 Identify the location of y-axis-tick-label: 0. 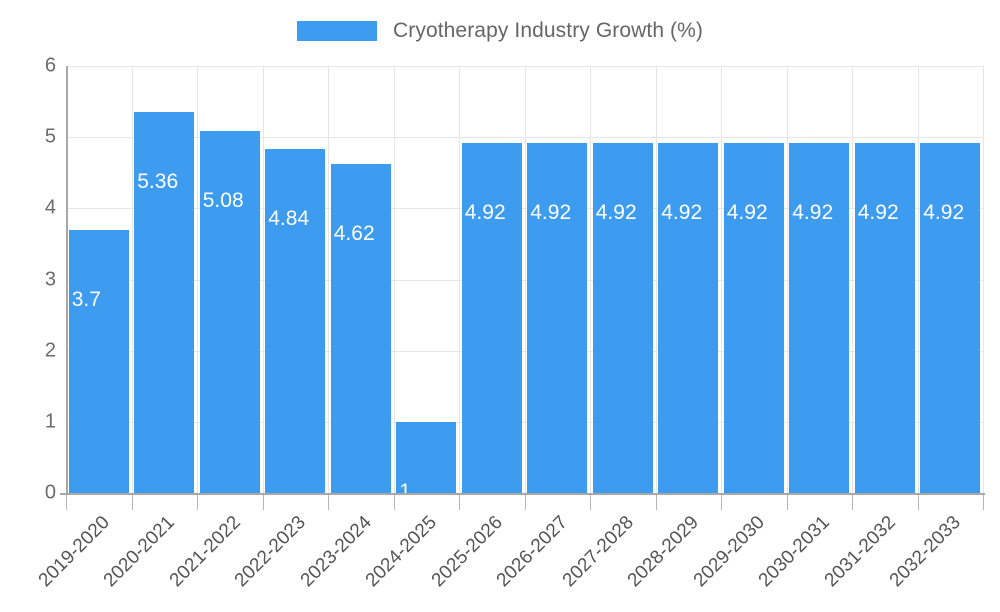
(50, 492).